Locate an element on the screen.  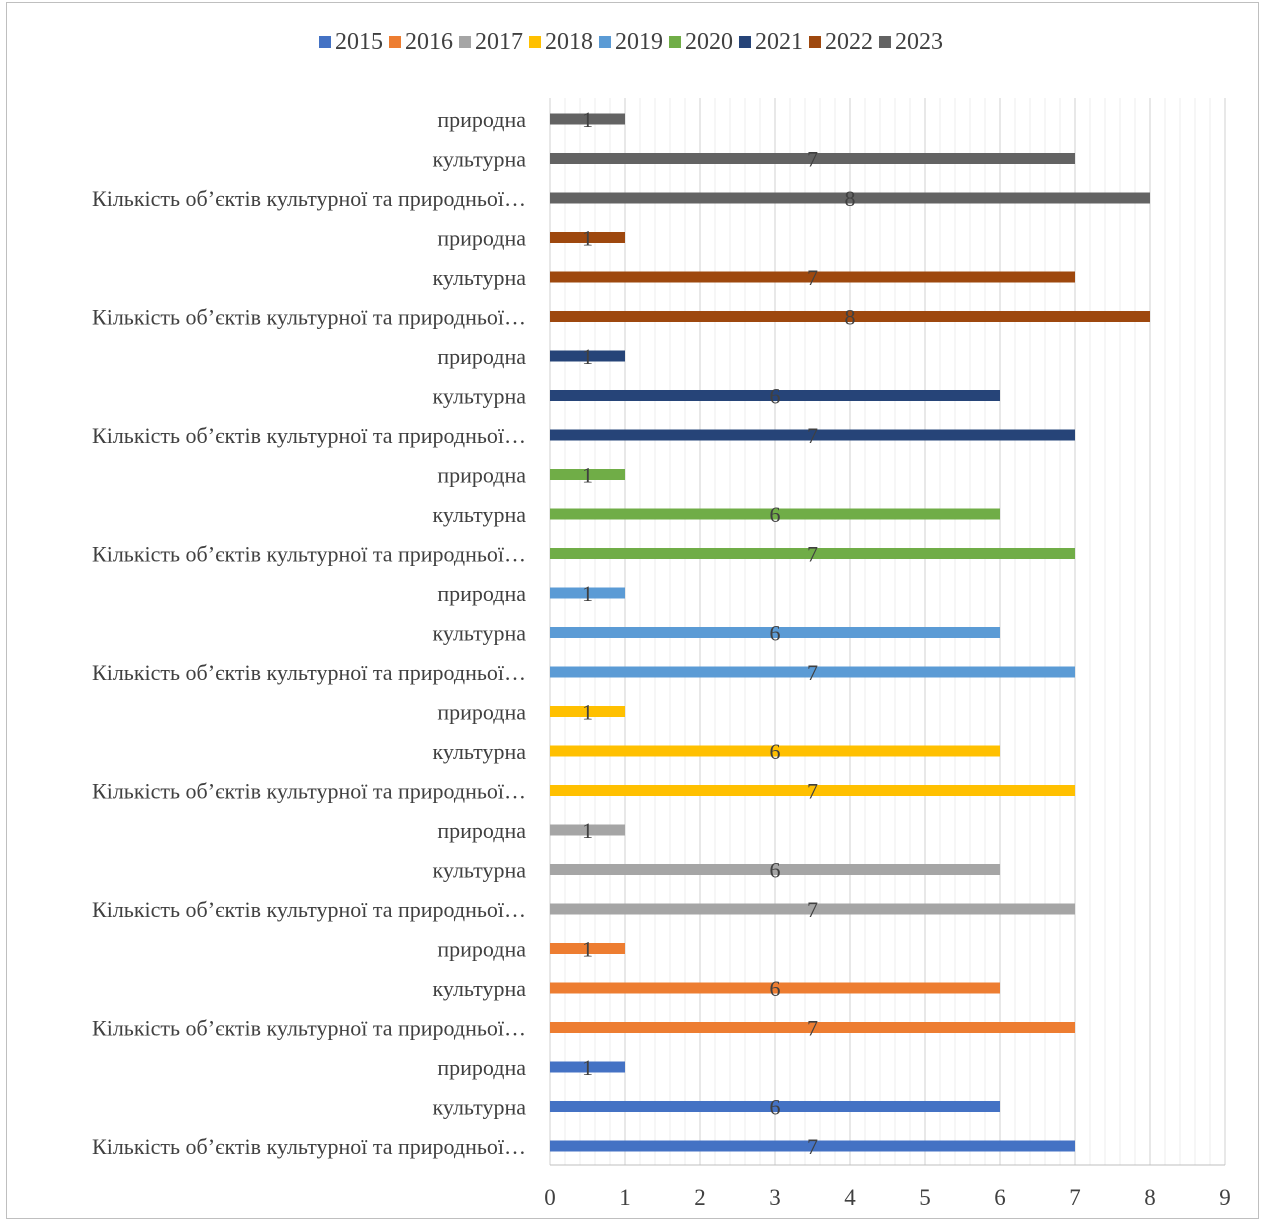
legend-item-2017: 2017 is located at coordinates (491, 42).